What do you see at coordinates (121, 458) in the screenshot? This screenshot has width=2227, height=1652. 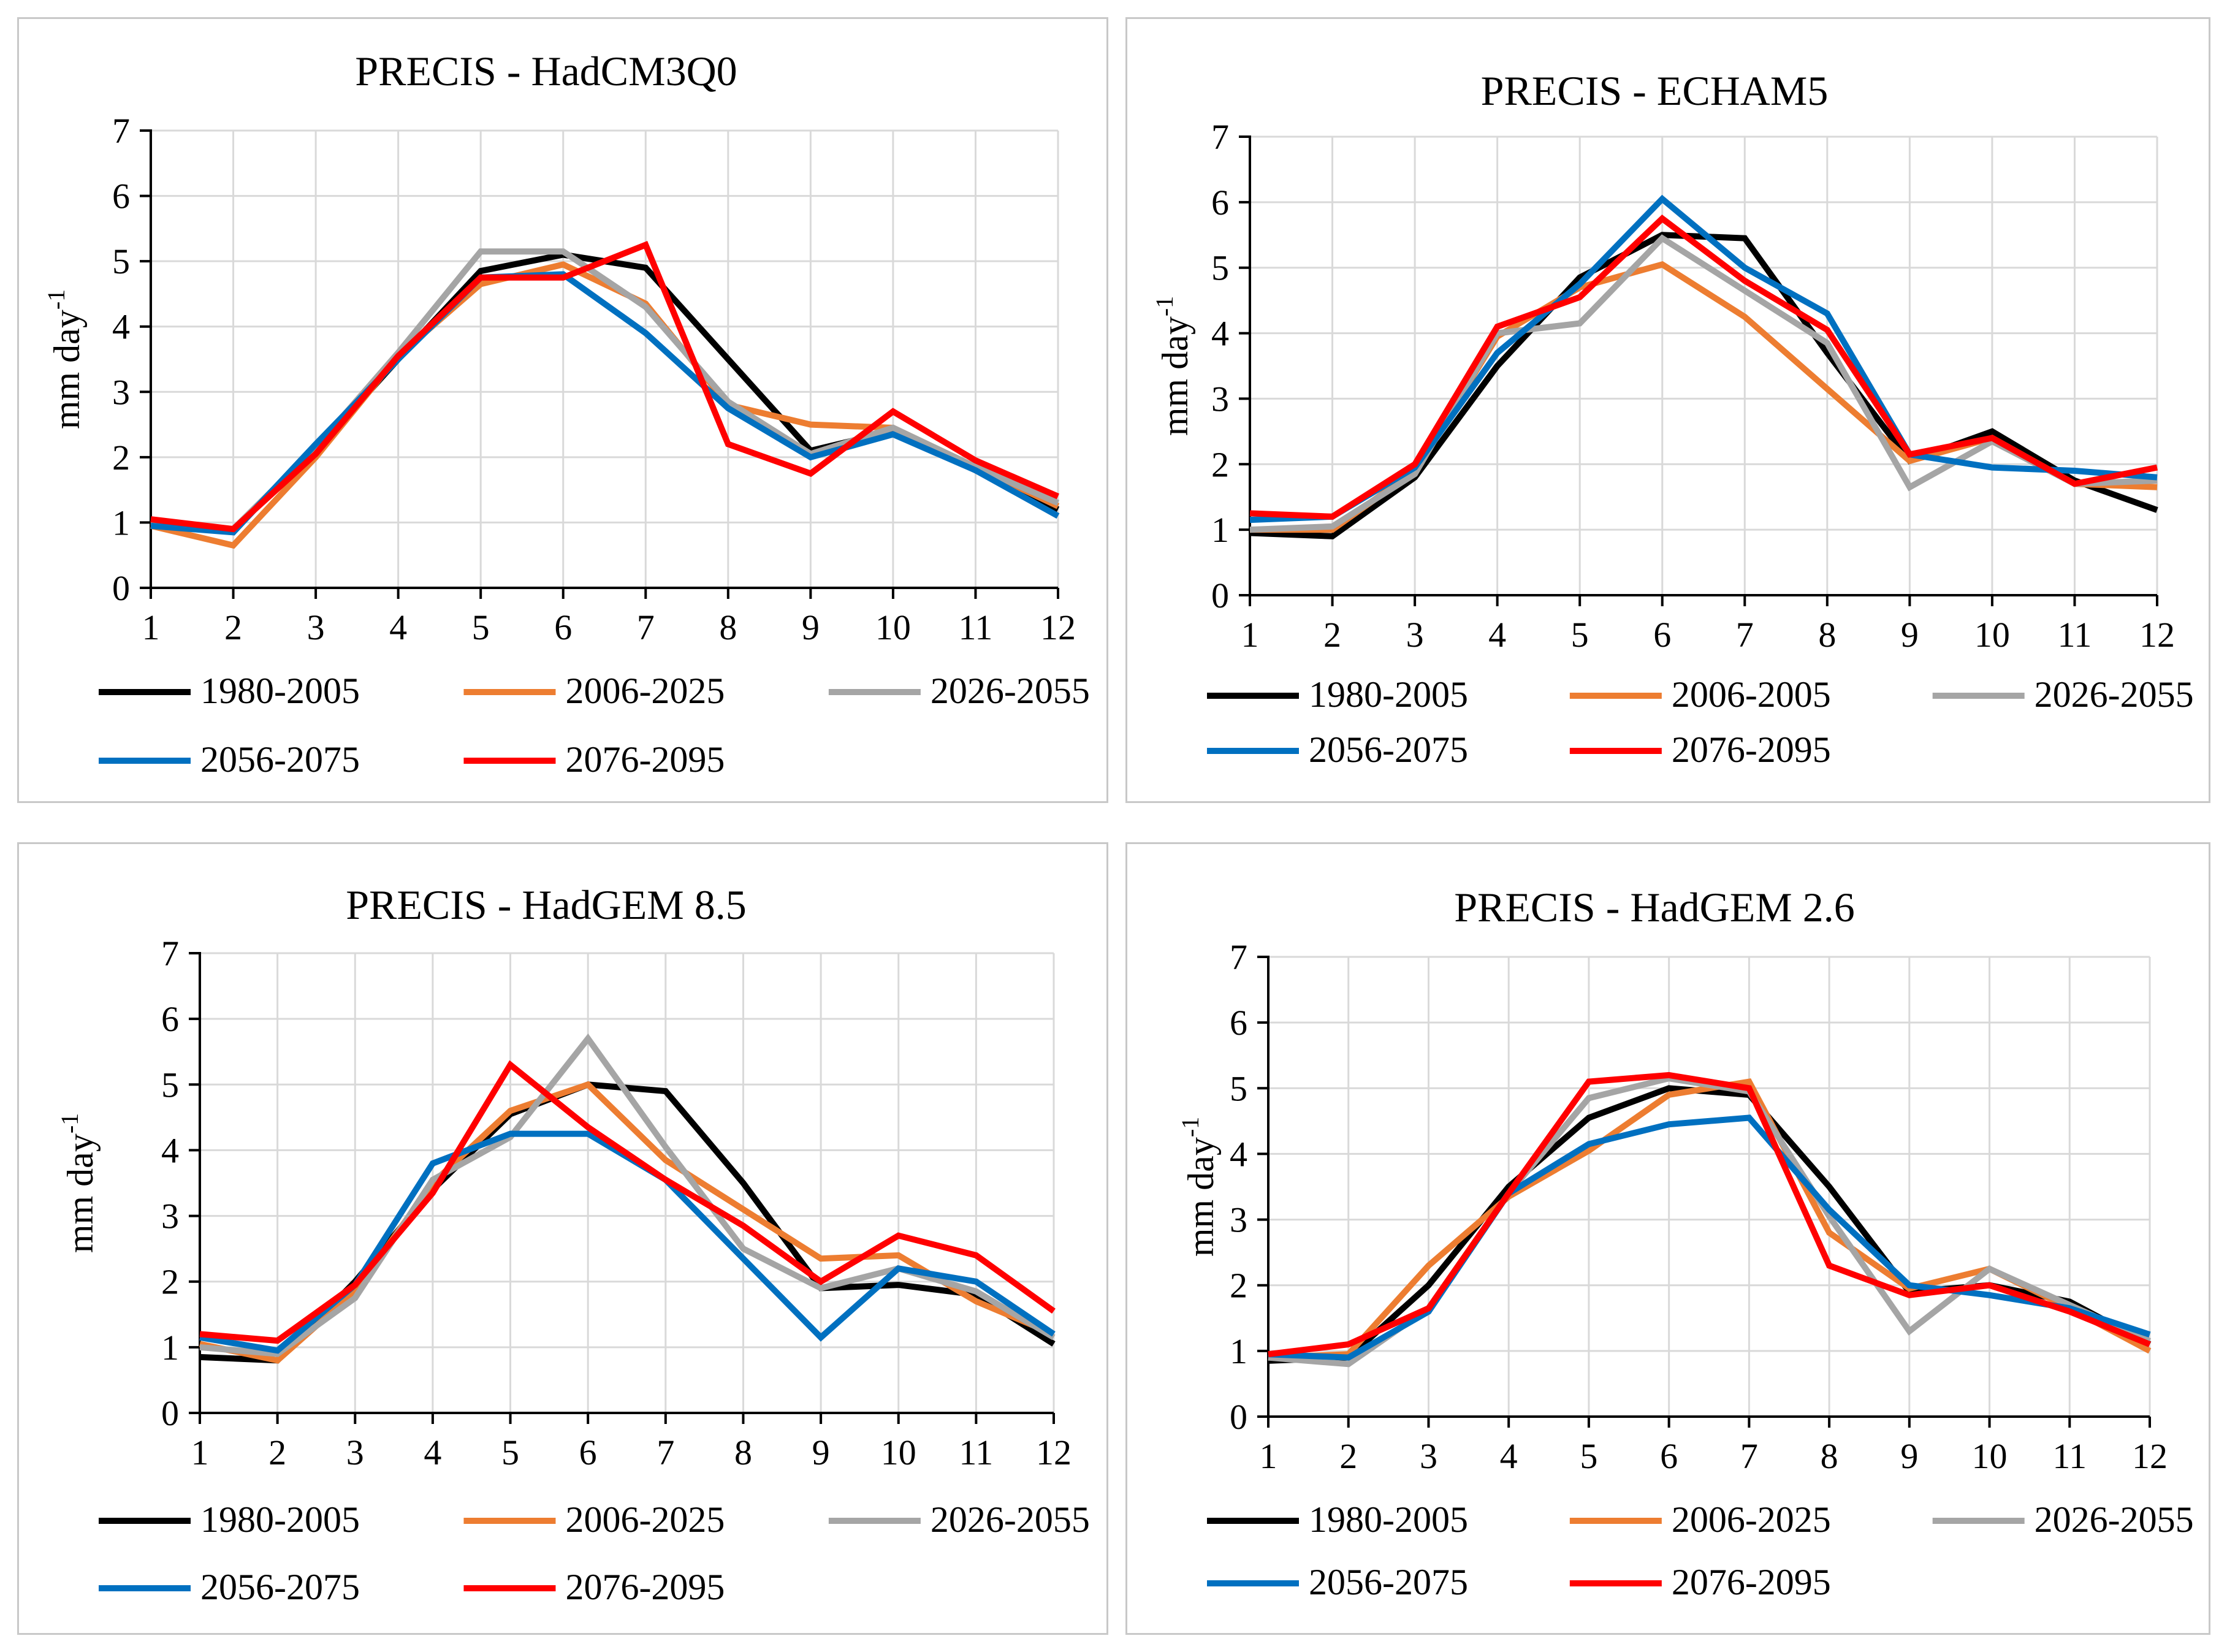 I see `y-tick-label: 2` at bounding box center [121, 458].